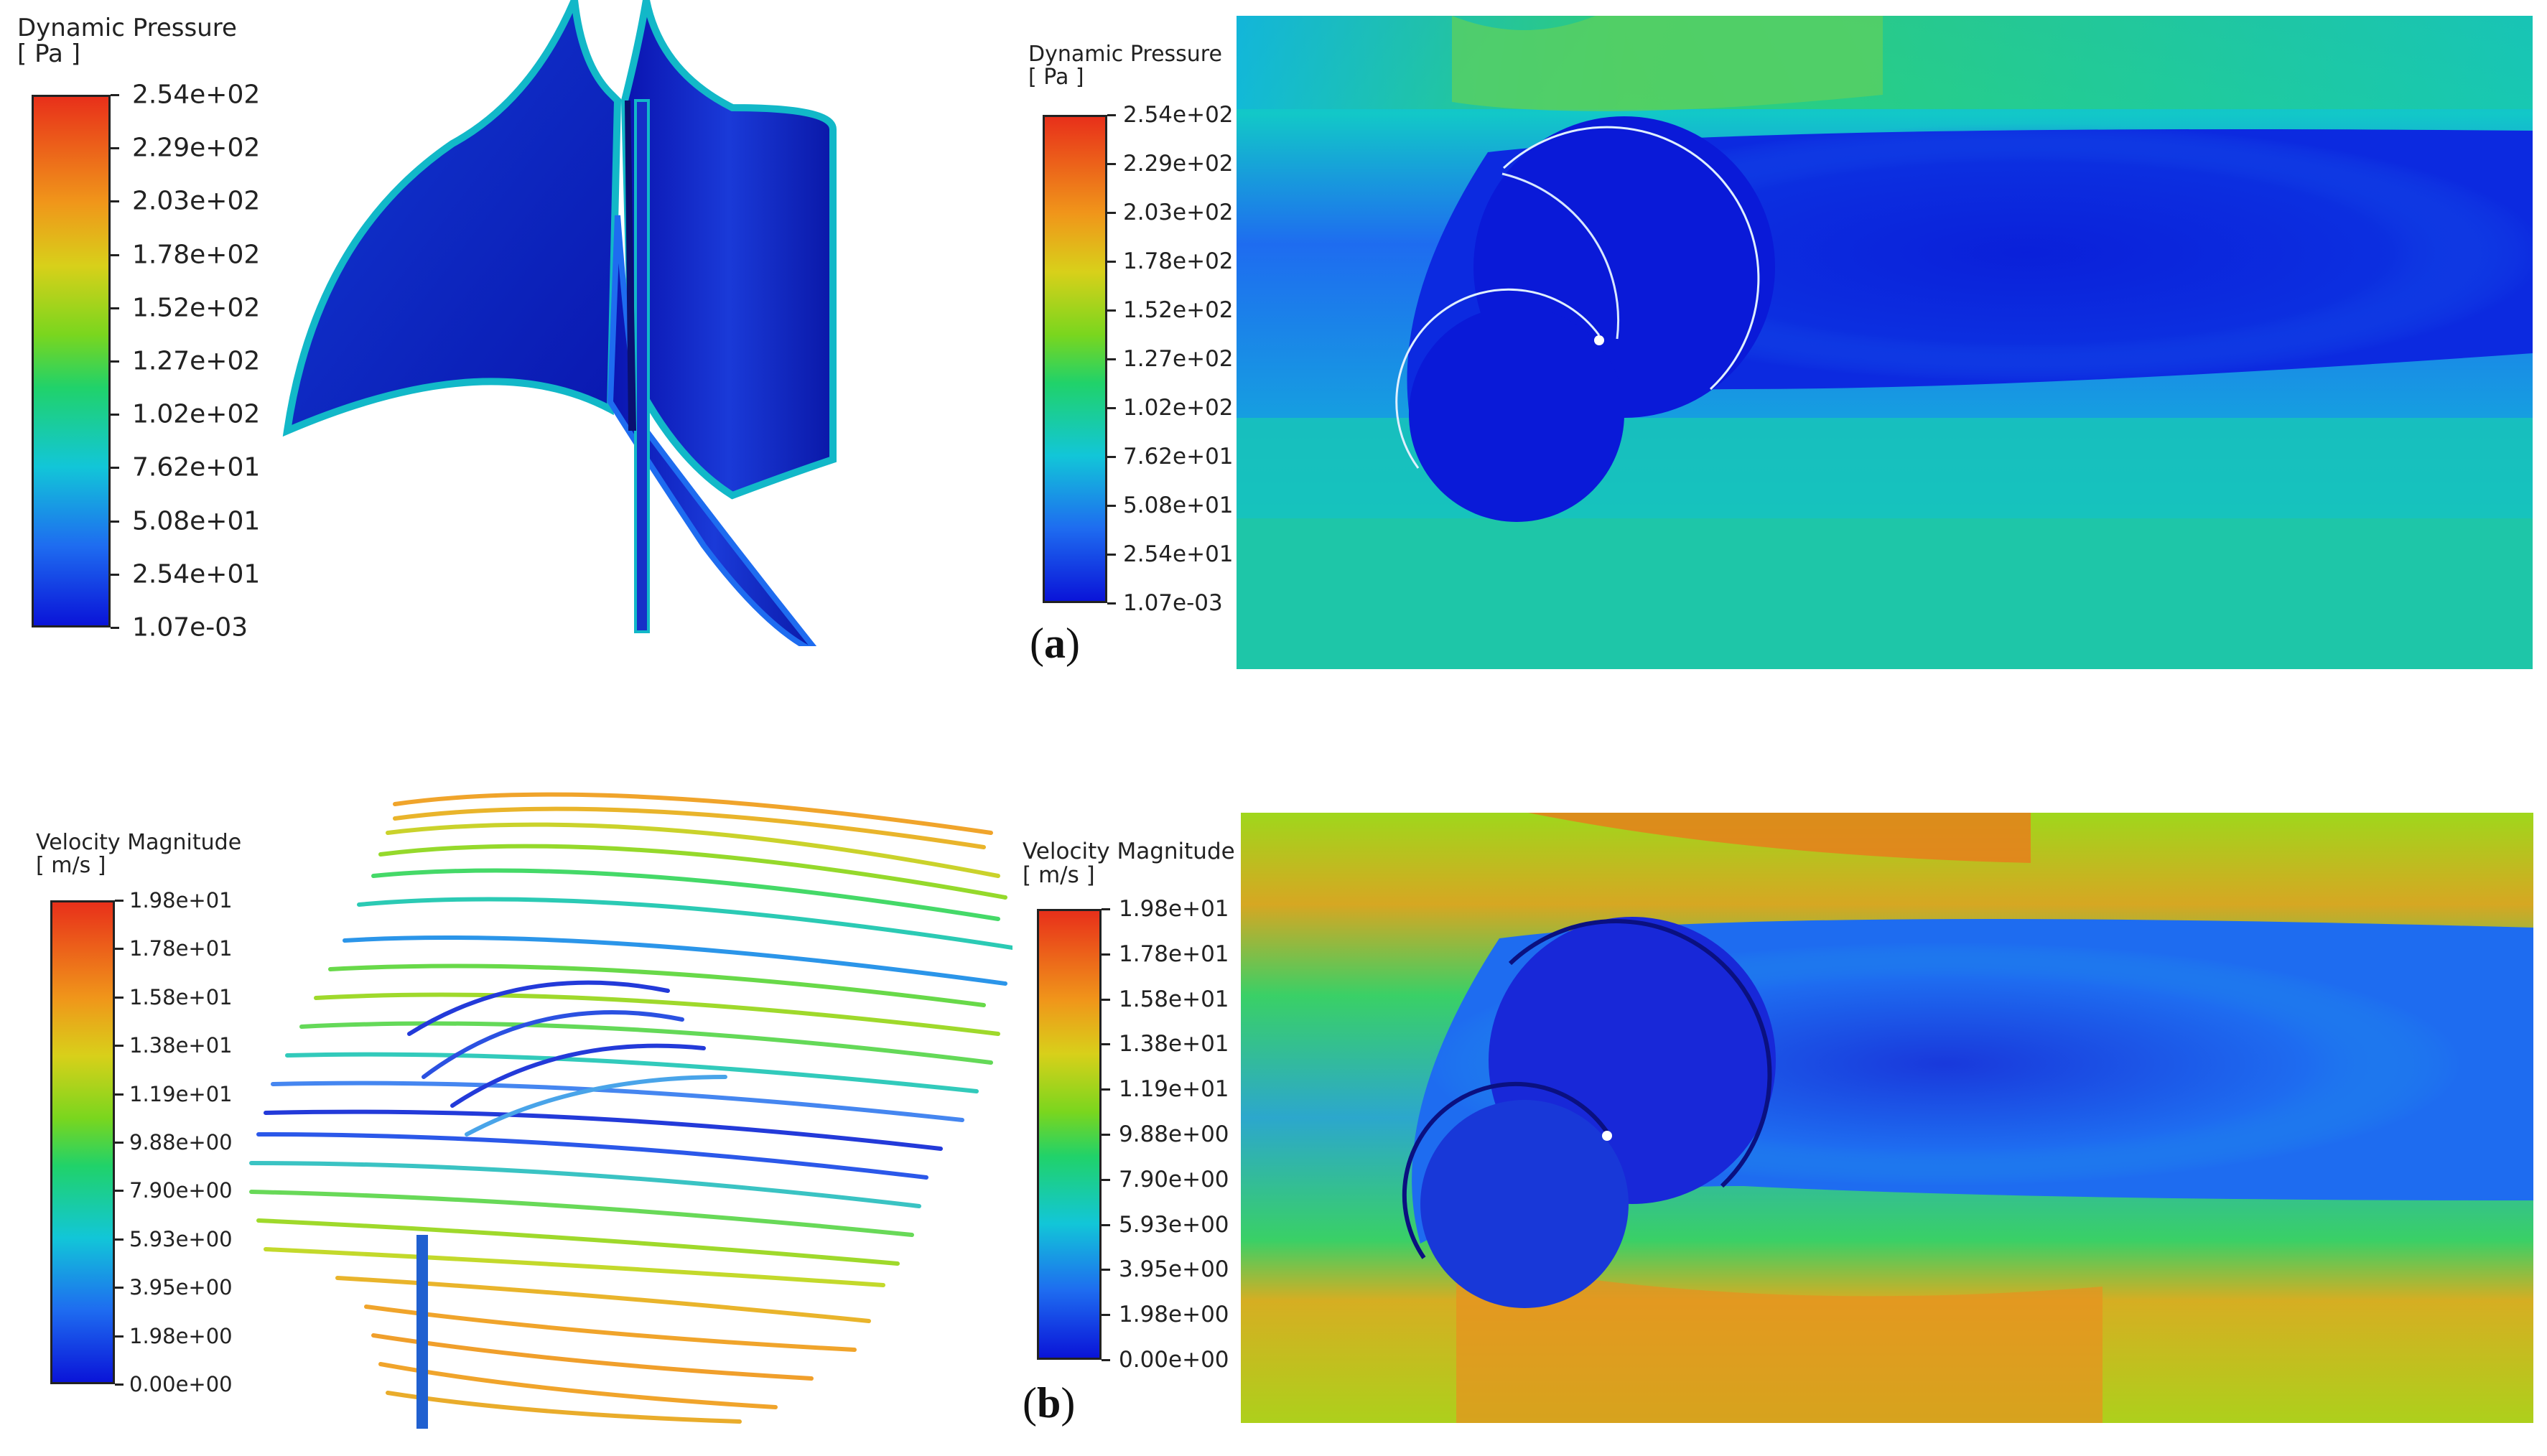 The image size is (2547, 1456). Describe the element at coordinates (1129, 851) in the screenshot. I see `legend-title-quantity: Velocity Magnitude` at that location.